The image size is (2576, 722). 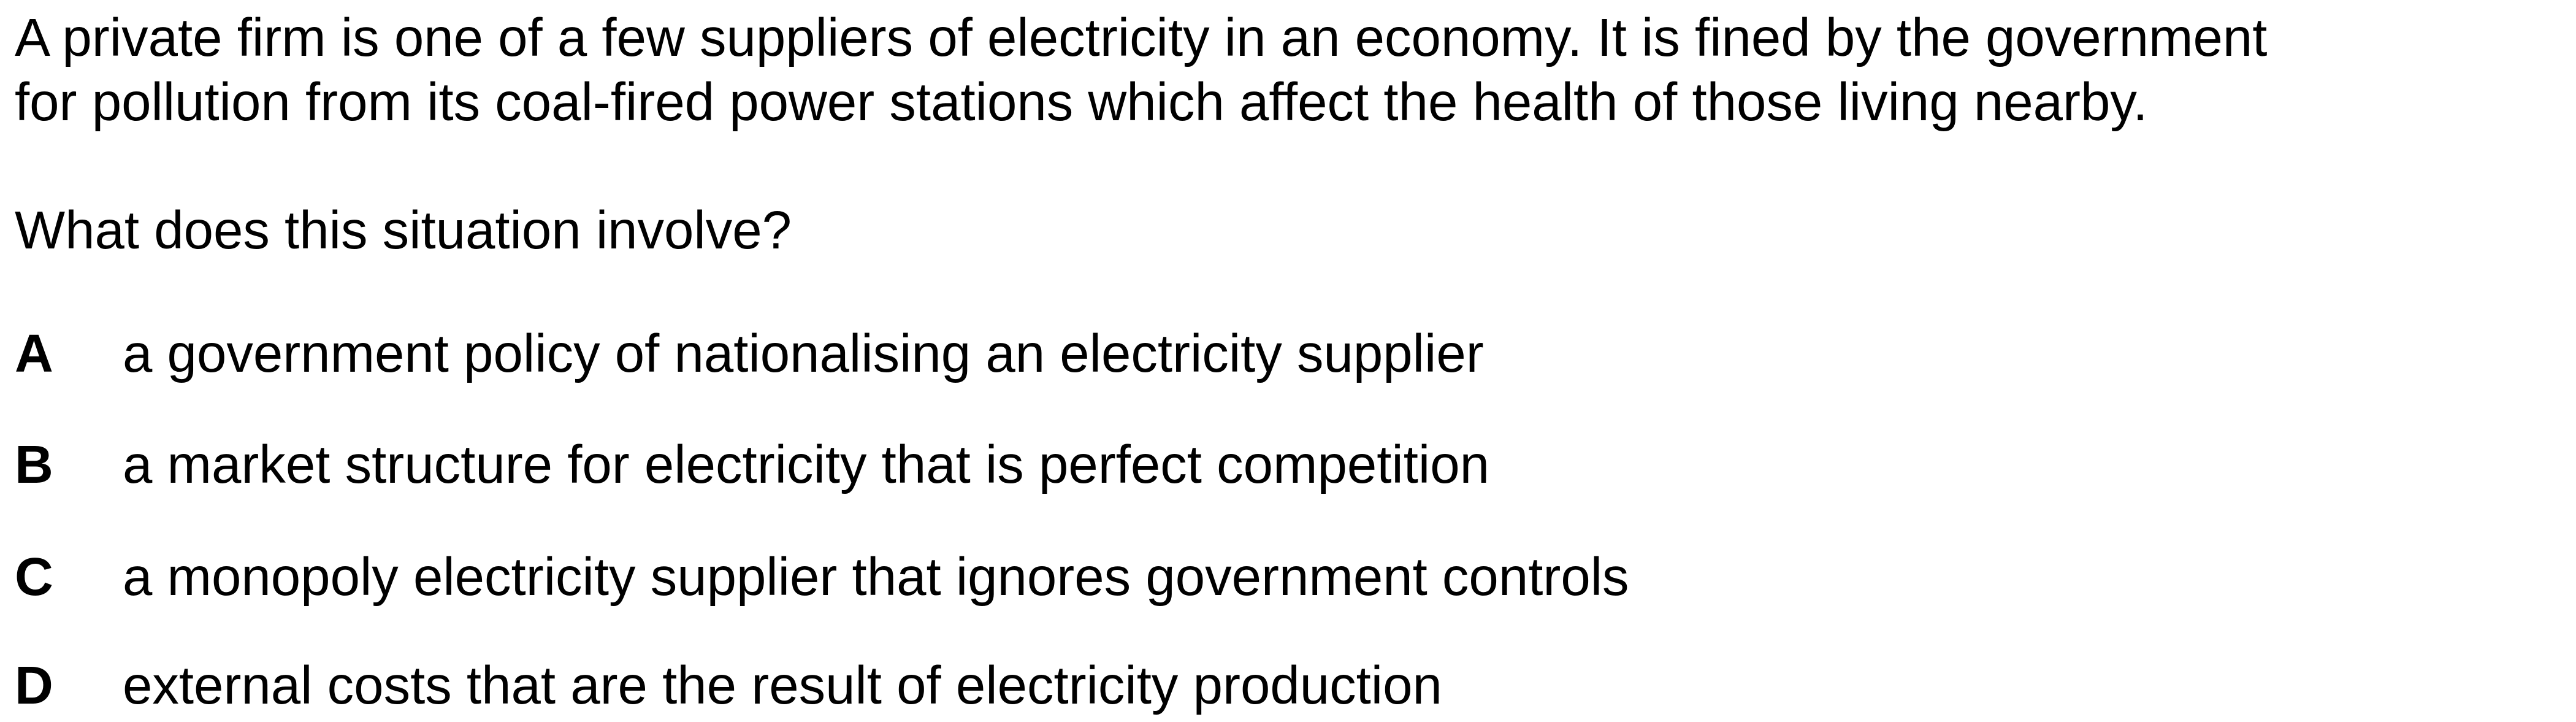 What do you see at coordinates (34, 353) in the screenshot?
I see `option-letter: A` at bounding box center [34, 353].